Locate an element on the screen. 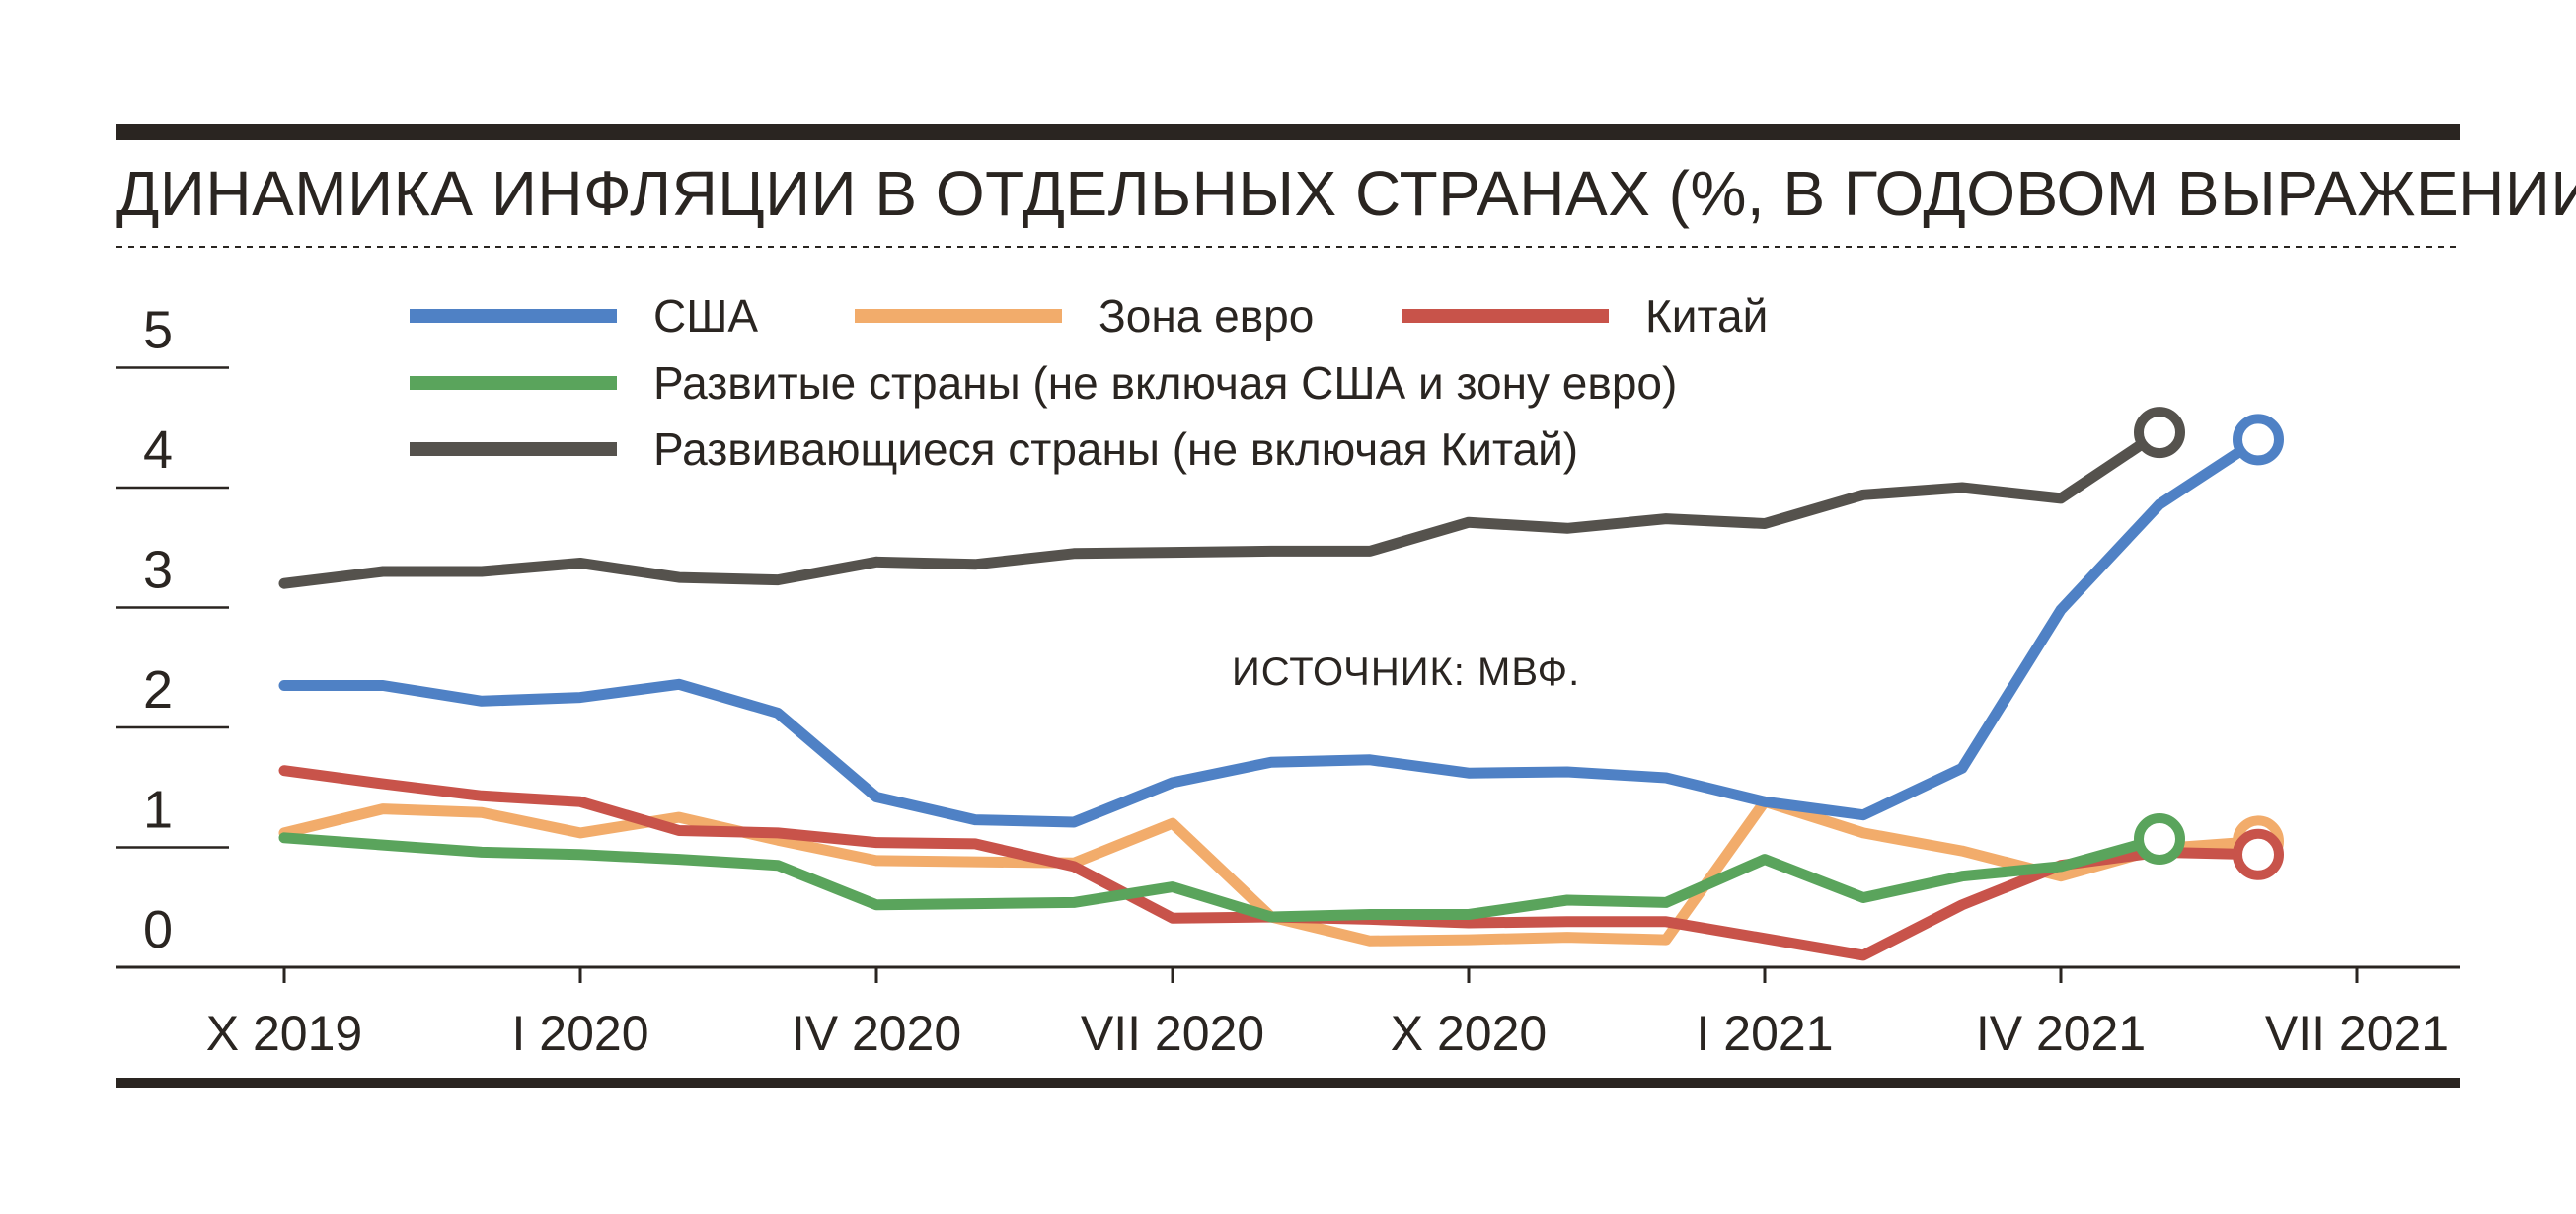 The height and width of the screenshot is (1214, 2576). x-tick-label: I 2021 is located at coordinates (1764, 1033).